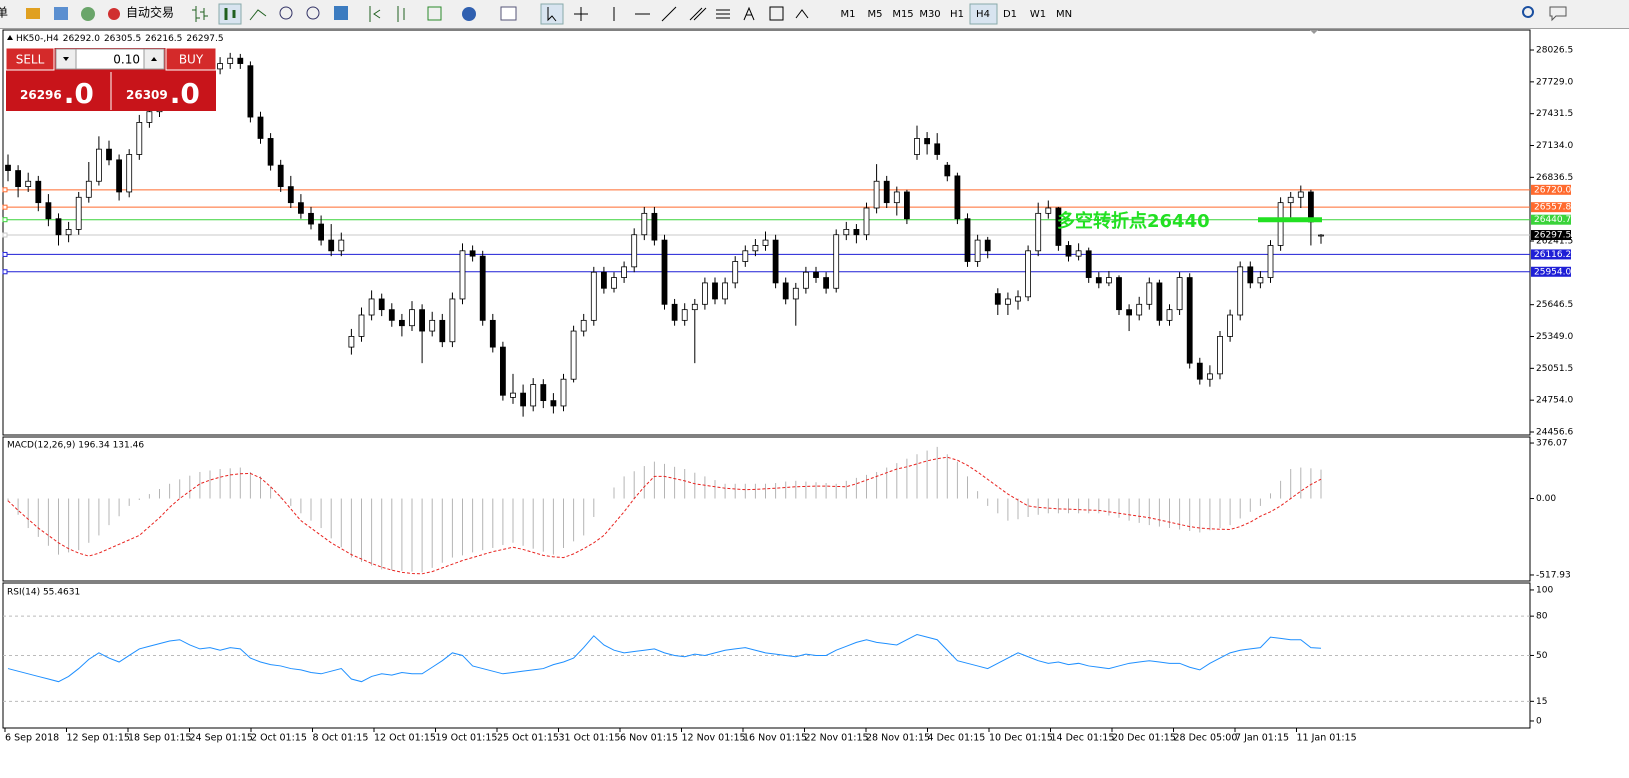 This screenshot has width=1629, height=778. Describe the element at coordinates (126, 60) in the screenshot. I see `volume-value: 0.10` at that location.